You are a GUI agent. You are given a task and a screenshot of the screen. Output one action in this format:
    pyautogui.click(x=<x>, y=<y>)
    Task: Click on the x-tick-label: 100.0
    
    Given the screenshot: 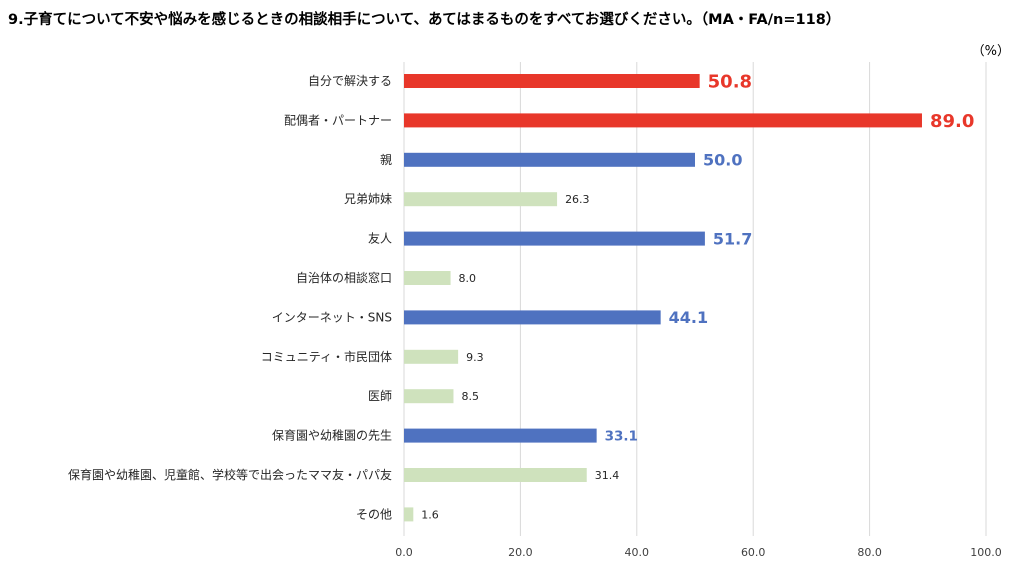 What is the action you would take?
    pyautogui.click(x=986, y=552)
    